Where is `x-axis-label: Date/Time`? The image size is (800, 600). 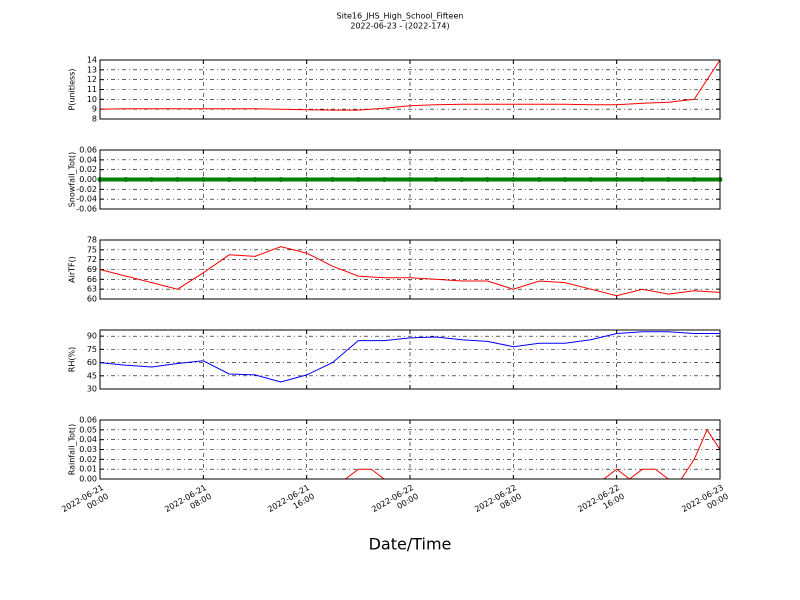
x-axis-label: Date/Time is located at coordinates (410, 544).